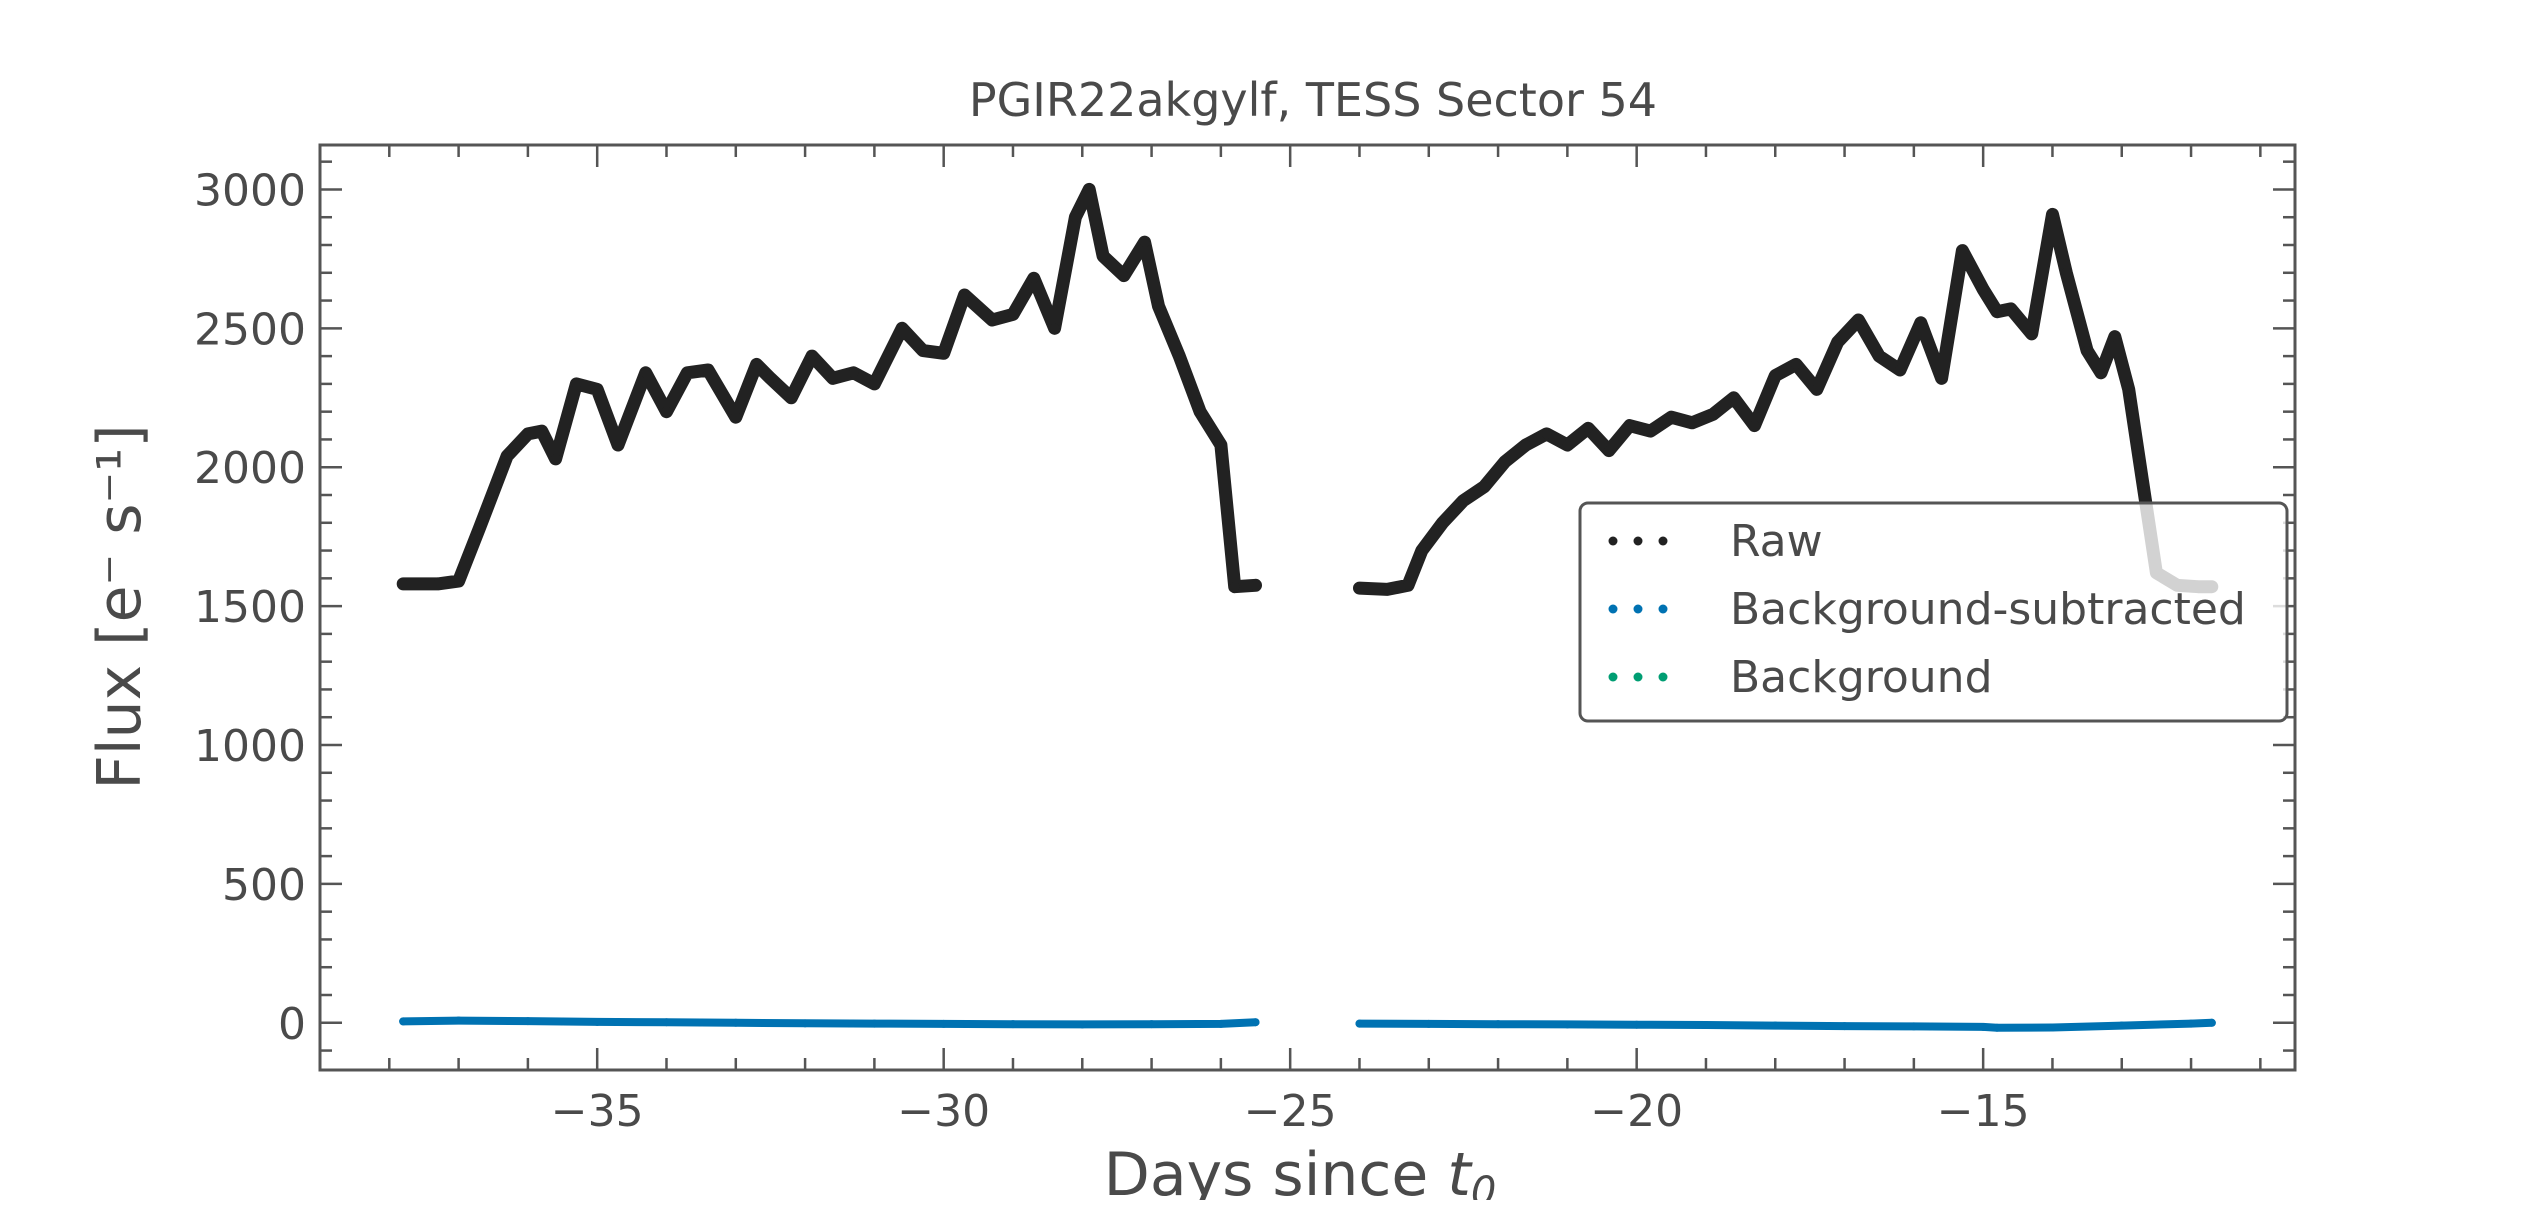 The width and height of the screenshot is (2545, 1205). I want to click on y-tick-label: 2500, so click(250, 329).